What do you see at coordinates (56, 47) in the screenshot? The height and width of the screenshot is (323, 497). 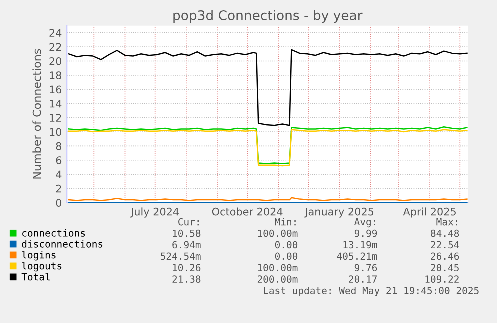 I see `y-tick-label: 22` at bounding box center [56, 47].